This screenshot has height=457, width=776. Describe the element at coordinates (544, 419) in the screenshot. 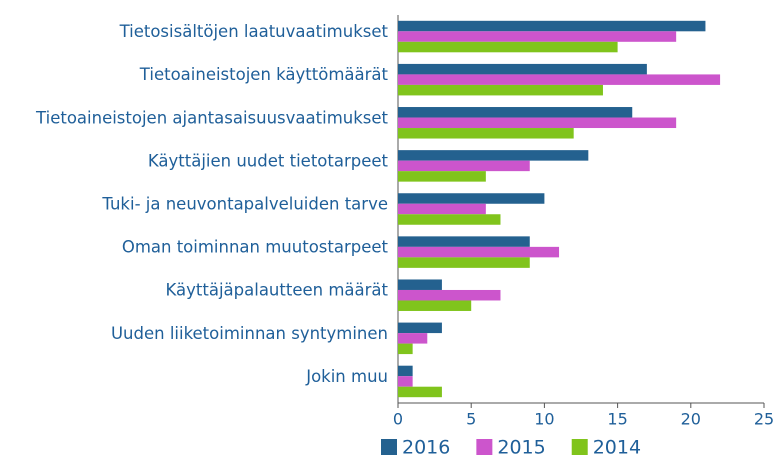

I see `x-tick-label: 10` at that location.